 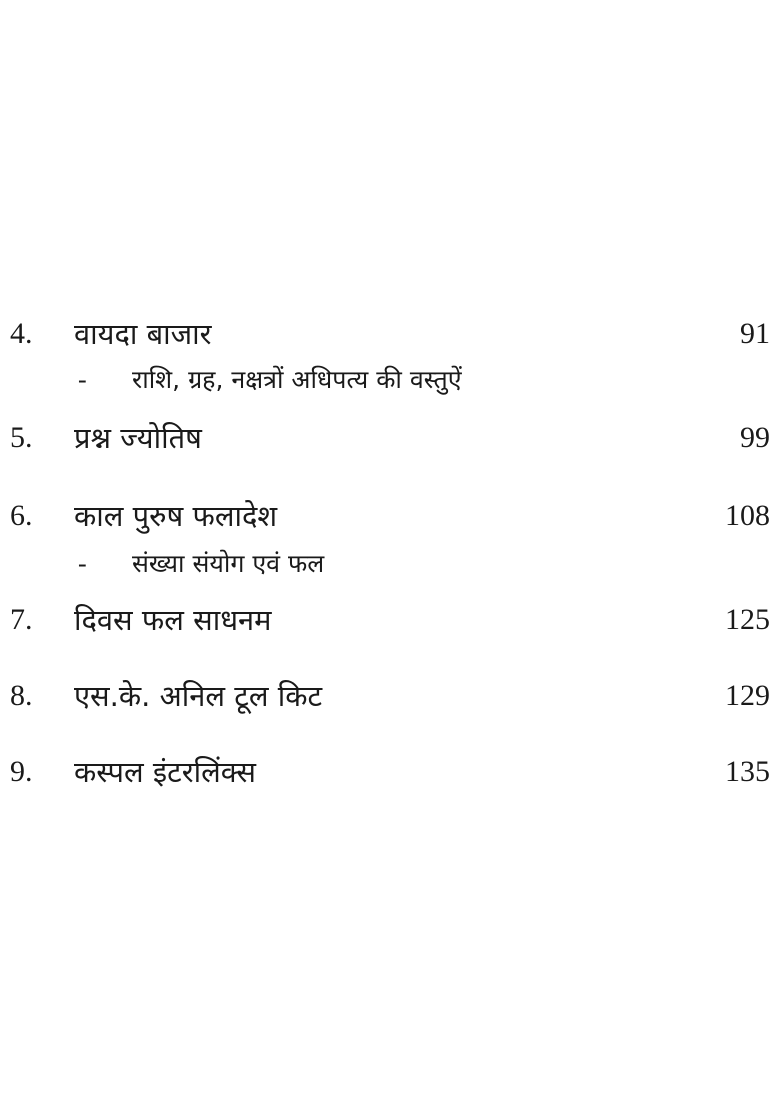 What do you see at coordinates (747, 515) in the screenshot?
I see `entry-page: 108` at bounding box center [747, 515].